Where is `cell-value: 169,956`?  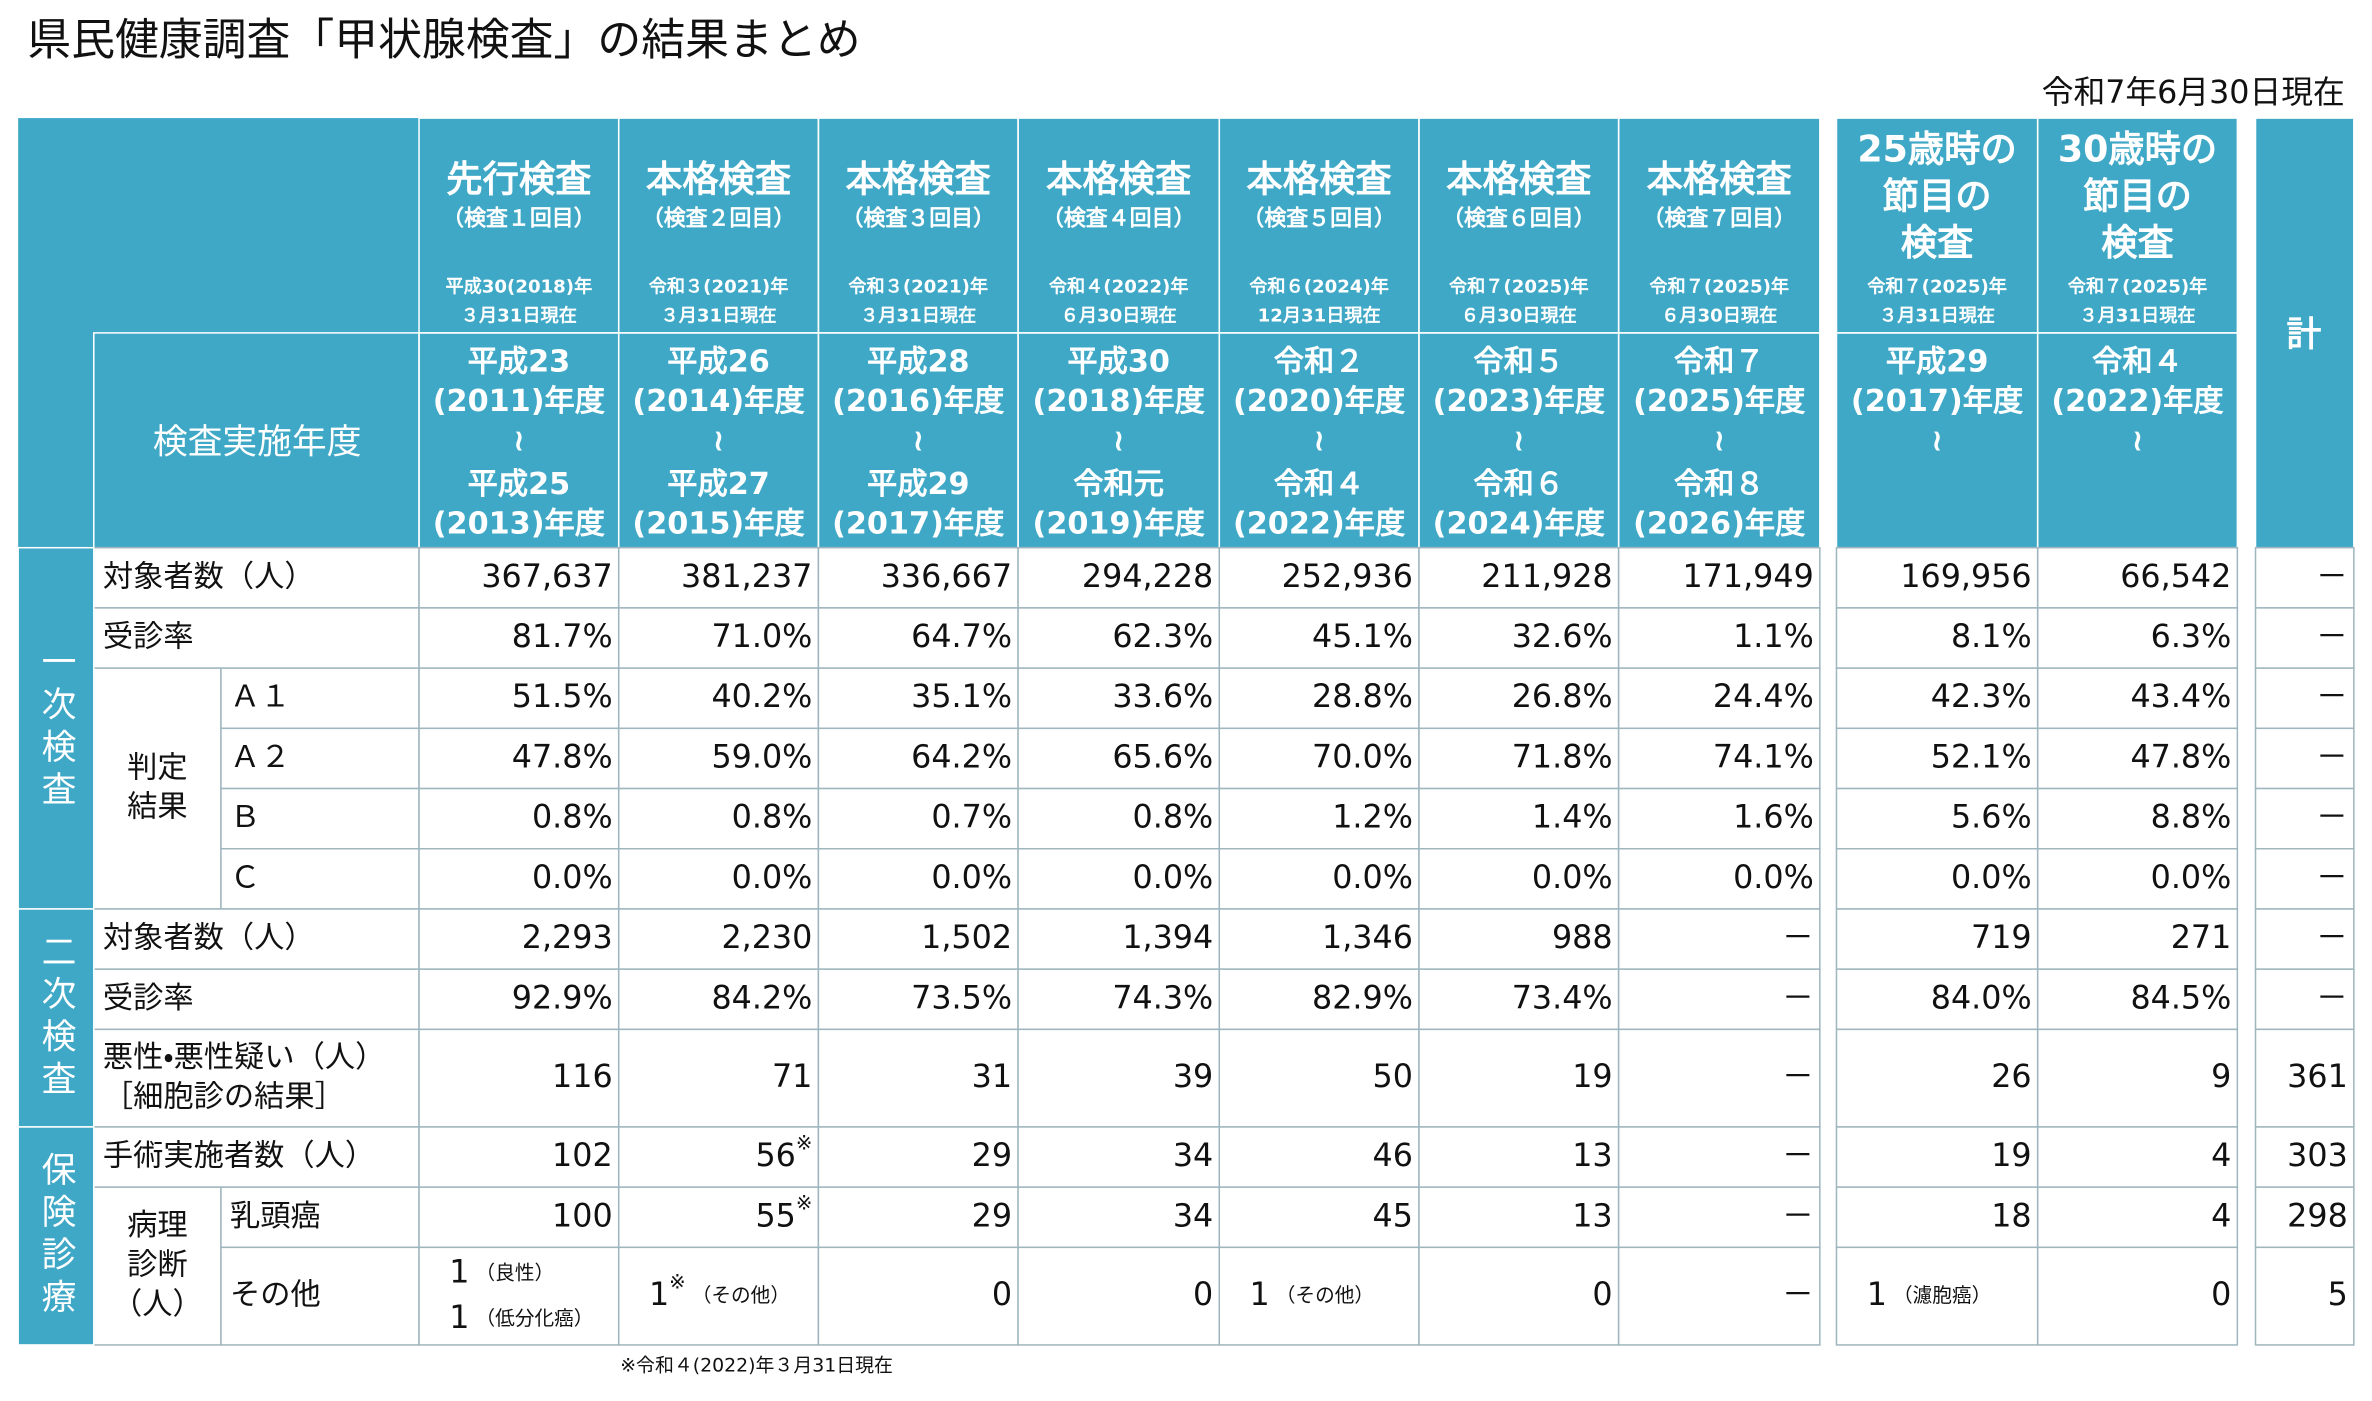
cell-value: 169,956 is located at coordinates (1965, 577).